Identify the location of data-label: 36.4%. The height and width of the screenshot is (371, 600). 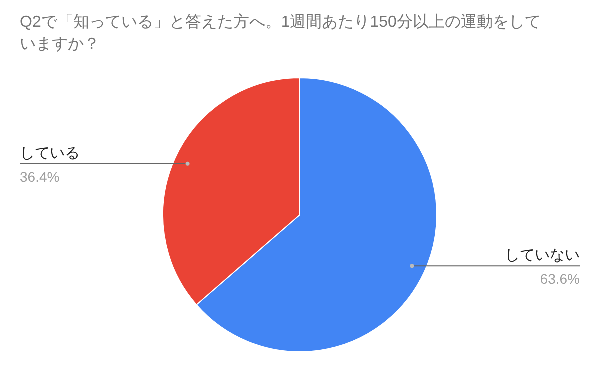
(40, 176).